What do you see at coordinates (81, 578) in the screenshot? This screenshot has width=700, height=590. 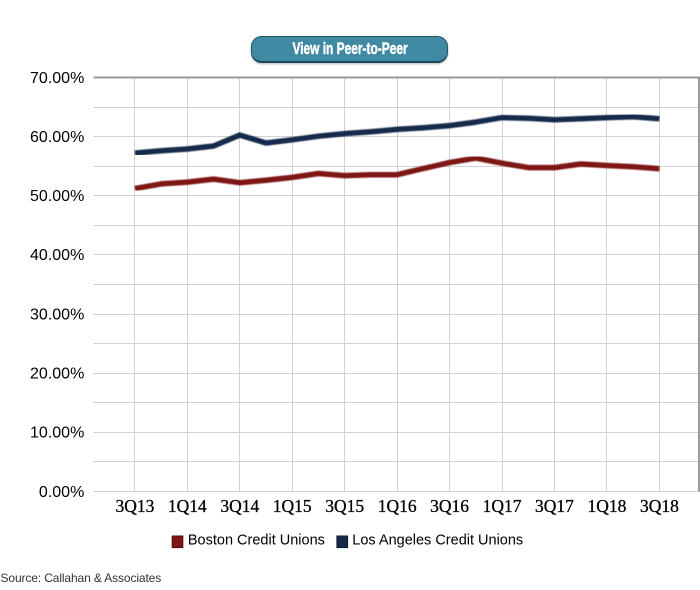 I see `svg-text: Source: Callahan & Associates` at bounding box center [81, 578].